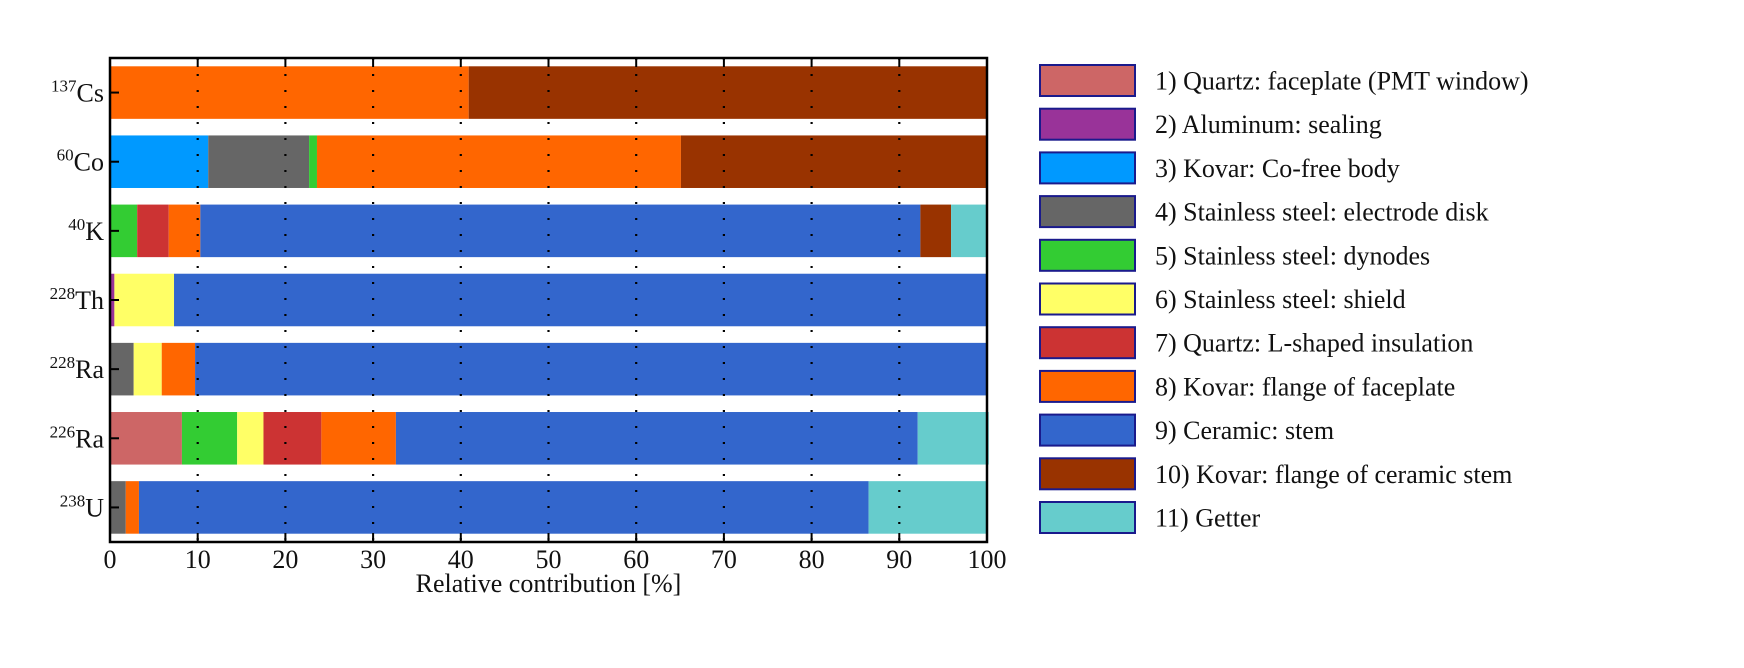 This screenshot has width=1744, height=668. I want to click on y-tick-label: 228Th, so click(77, 299).